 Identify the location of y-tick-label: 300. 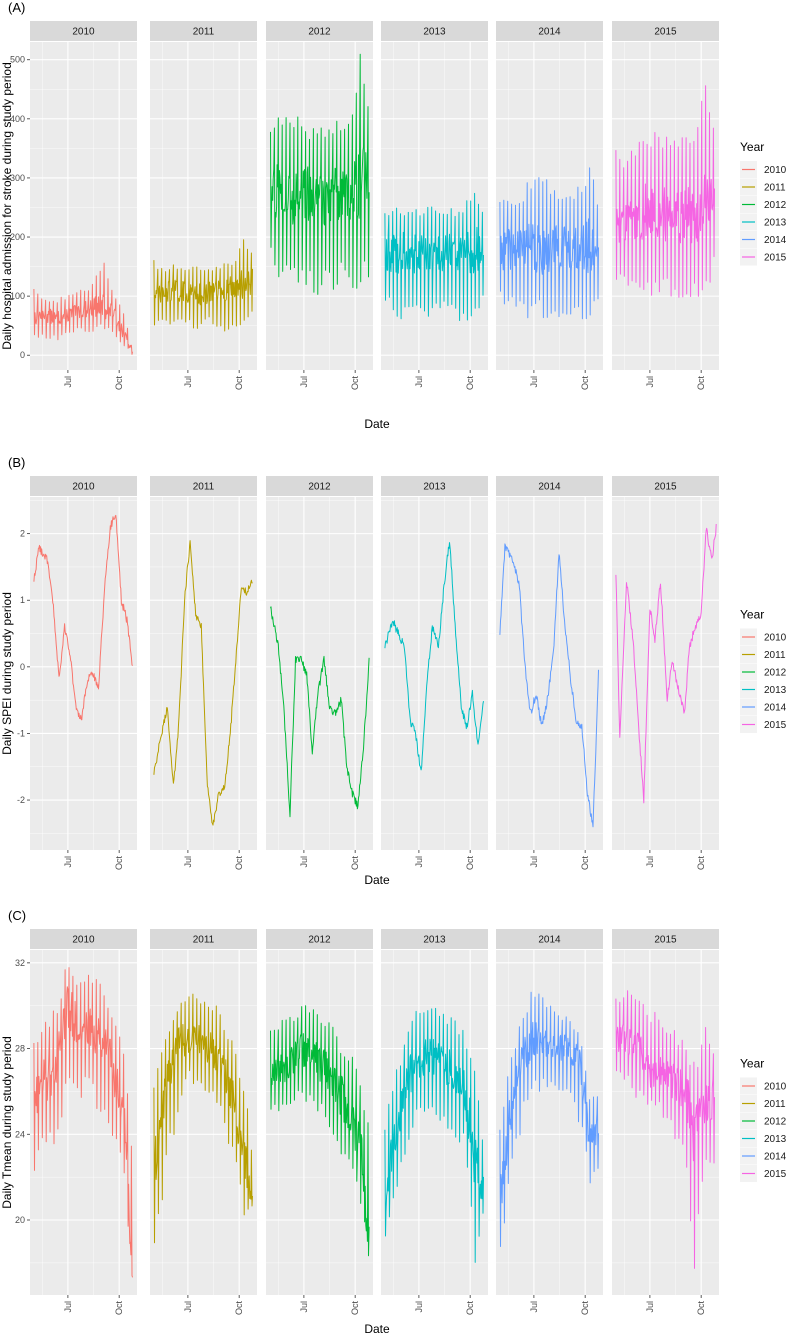
(17, 178).